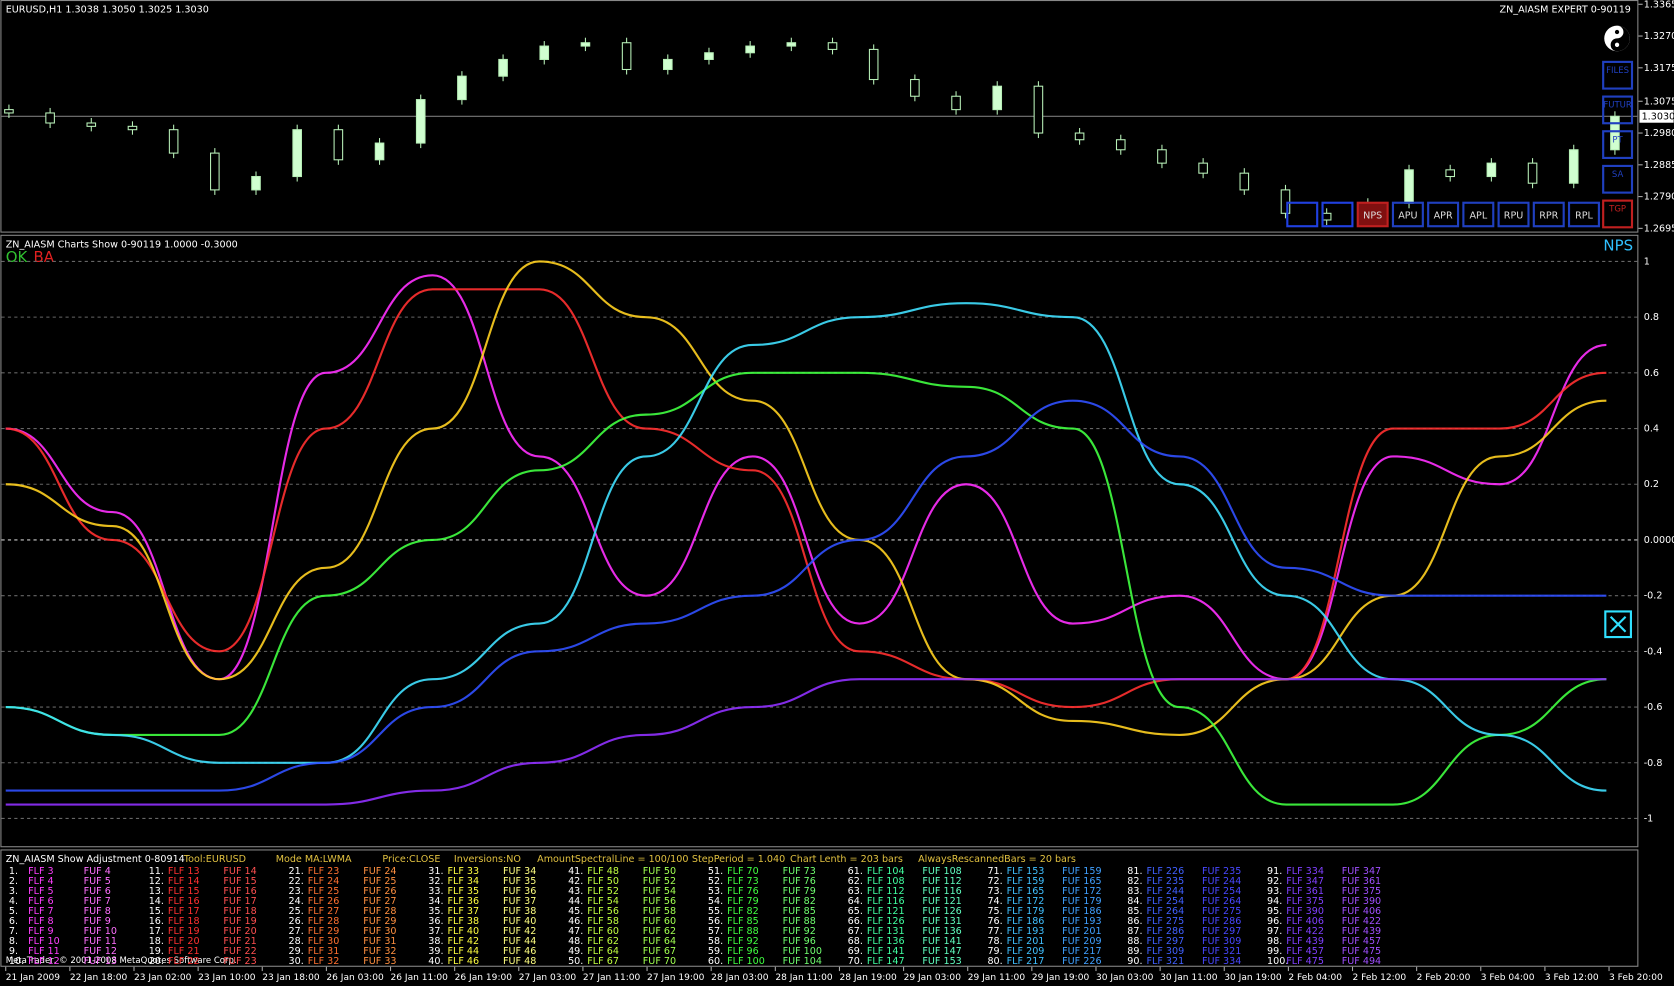 This screenshot has width=1674, height=986. What do you see at coordinates (743, 891) in the screenshot?
I see `flf-value: FLF 76` at bounding box center [743, 891].